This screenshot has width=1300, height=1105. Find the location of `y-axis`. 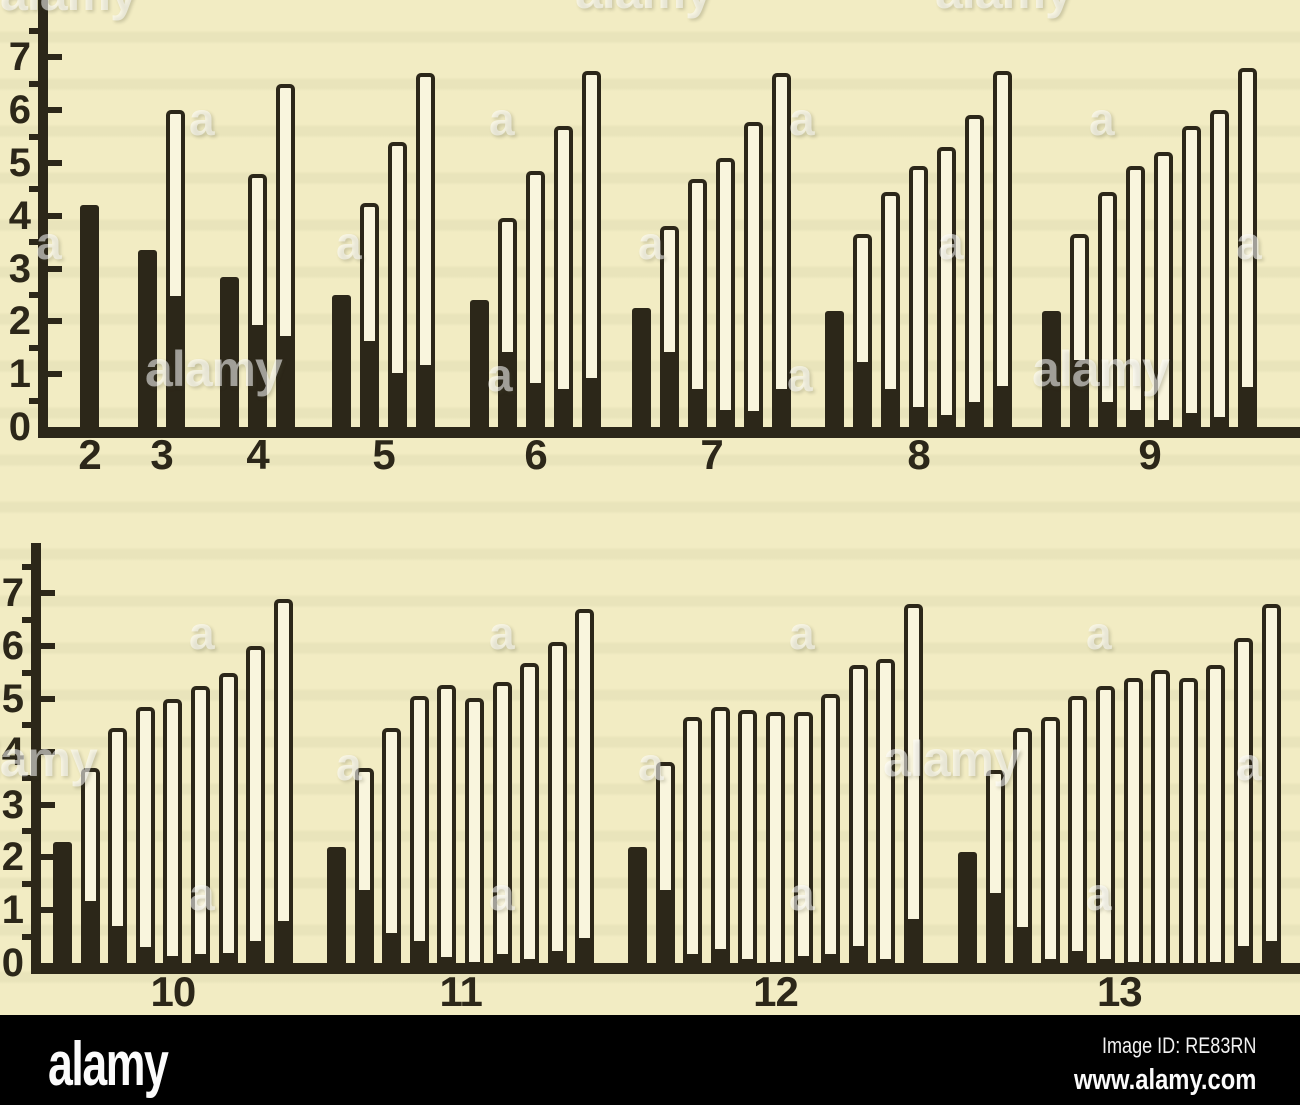

y-axis is located at coordinates (36, 758).